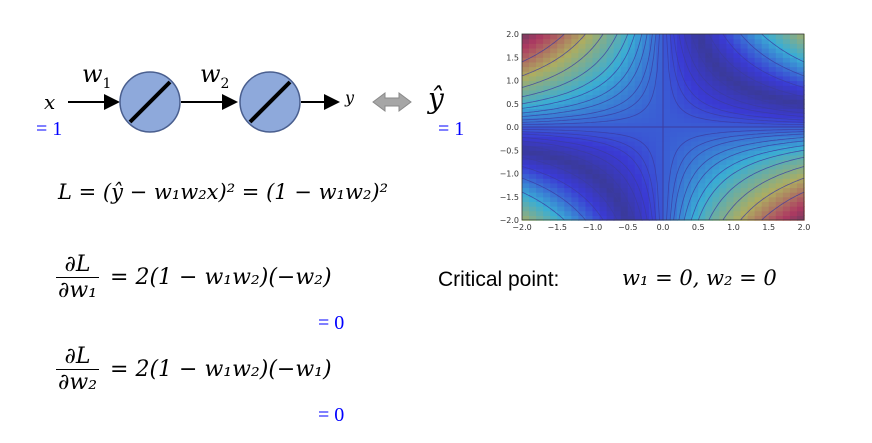  Describe the element at coordinates (521, 227) in the screenshot. I see `x-tick-label: −2.0` at that location.